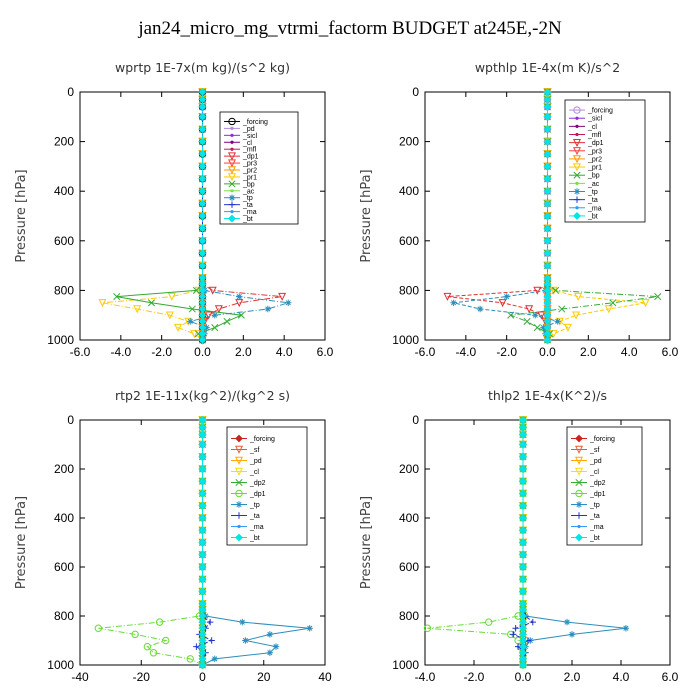 The height and width of the screenshot is (700, 700). What do you see at coordinates (202, 352) in the screenshot?
I see `xtick-label: 0.0` at bounding box center [202, 352].